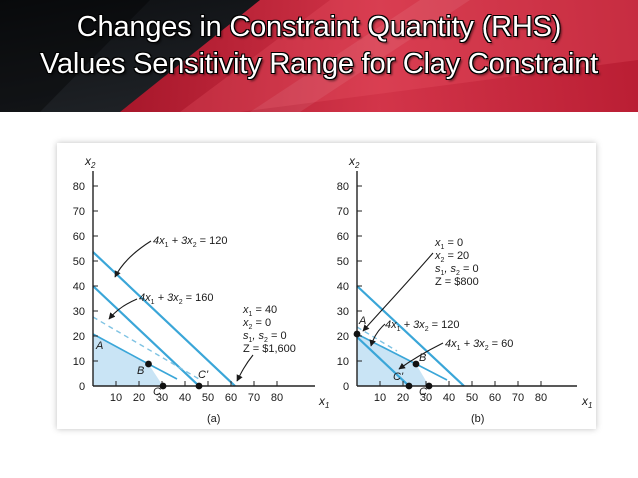 This screenshot has height=478, width=638. What do you see at coordinates (362, 321) in the screenshot?
I see `point-label-b-A: A` at bounding box center [362, 321].